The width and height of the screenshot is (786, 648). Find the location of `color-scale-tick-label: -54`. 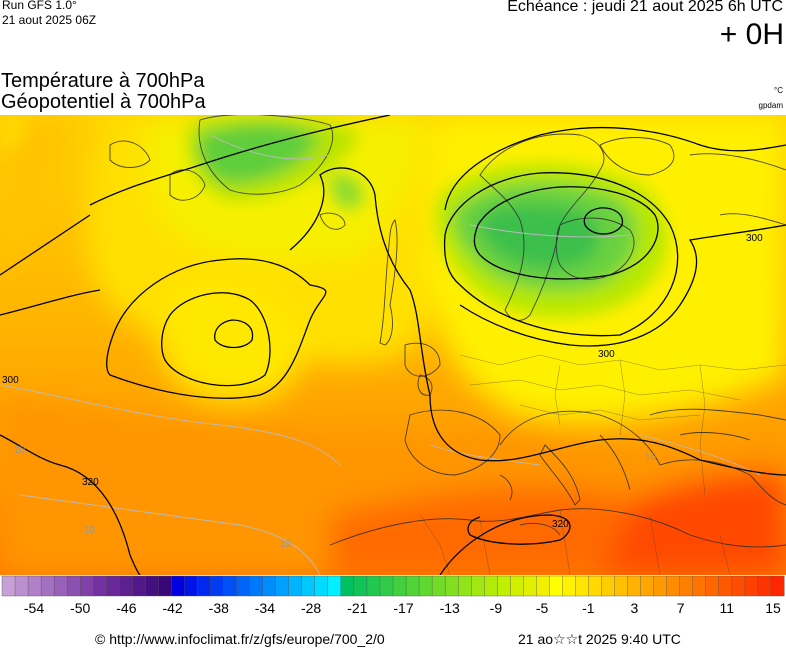

color-scale-tick-label: -54 is located at coordinates (34, 608).